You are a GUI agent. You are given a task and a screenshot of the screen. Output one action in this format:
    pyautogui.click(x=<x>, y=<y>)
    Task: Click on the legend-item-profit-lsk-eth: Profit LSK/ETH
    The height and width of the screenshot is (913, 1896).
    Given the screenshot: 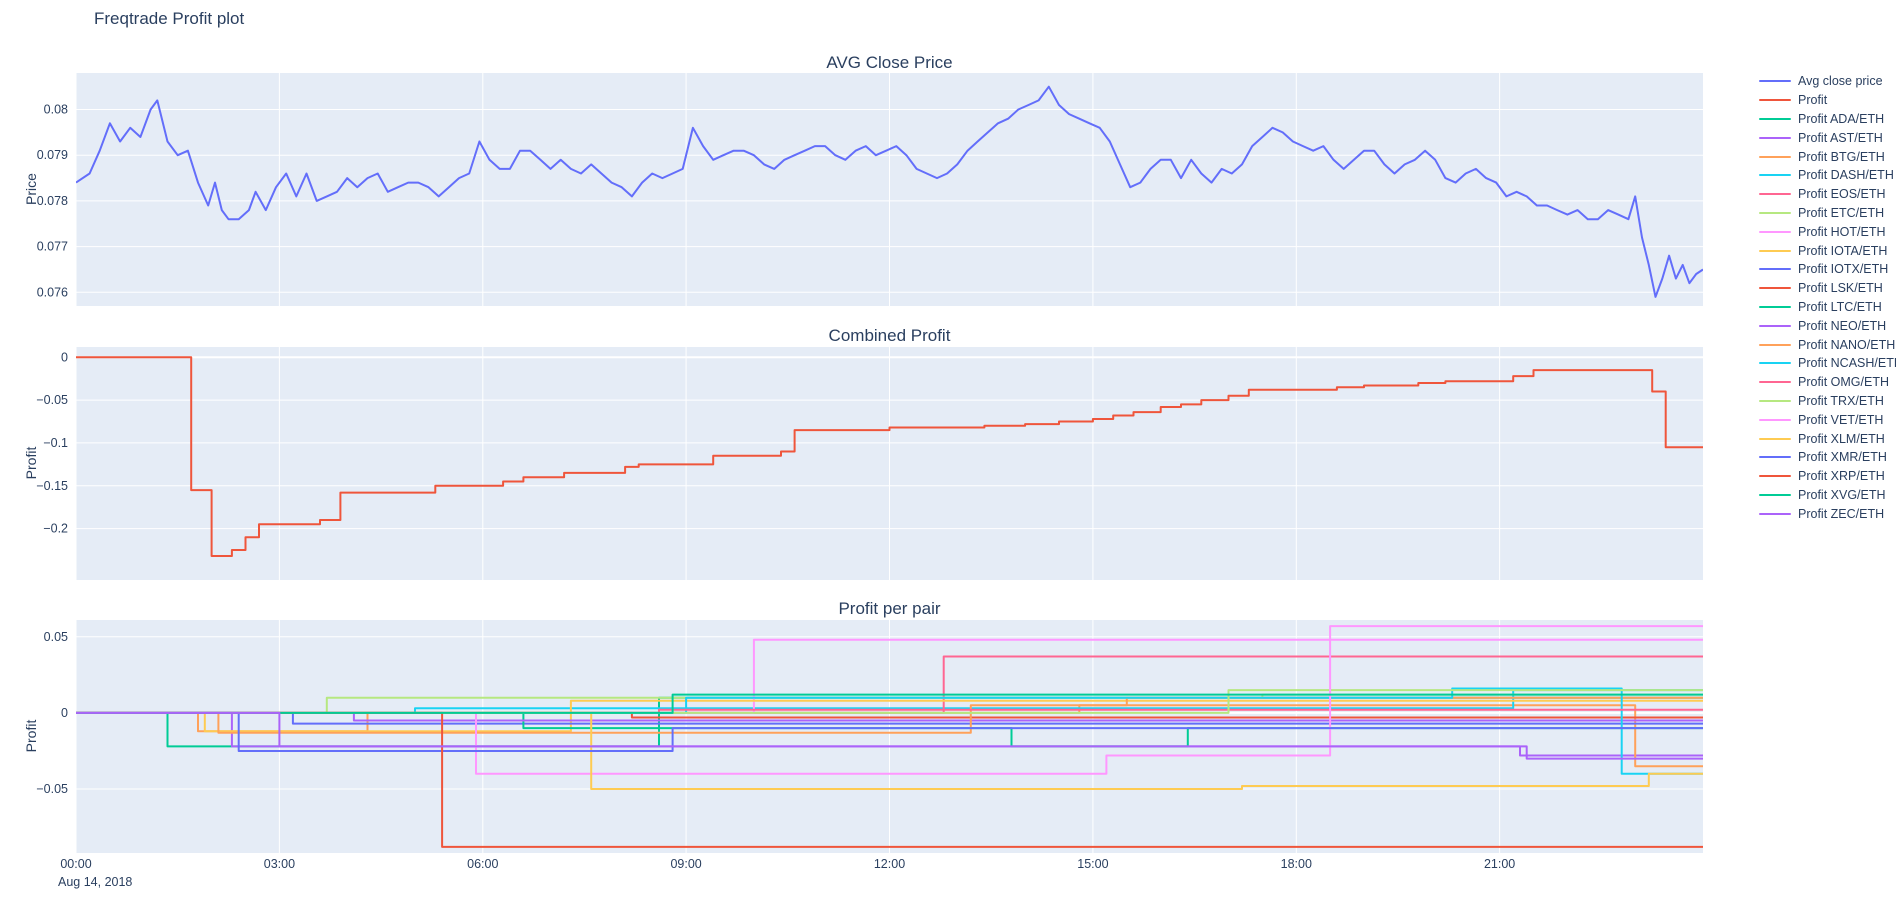 What is the action you would take?
    pyautogui.click(x=1827, y=288)
    